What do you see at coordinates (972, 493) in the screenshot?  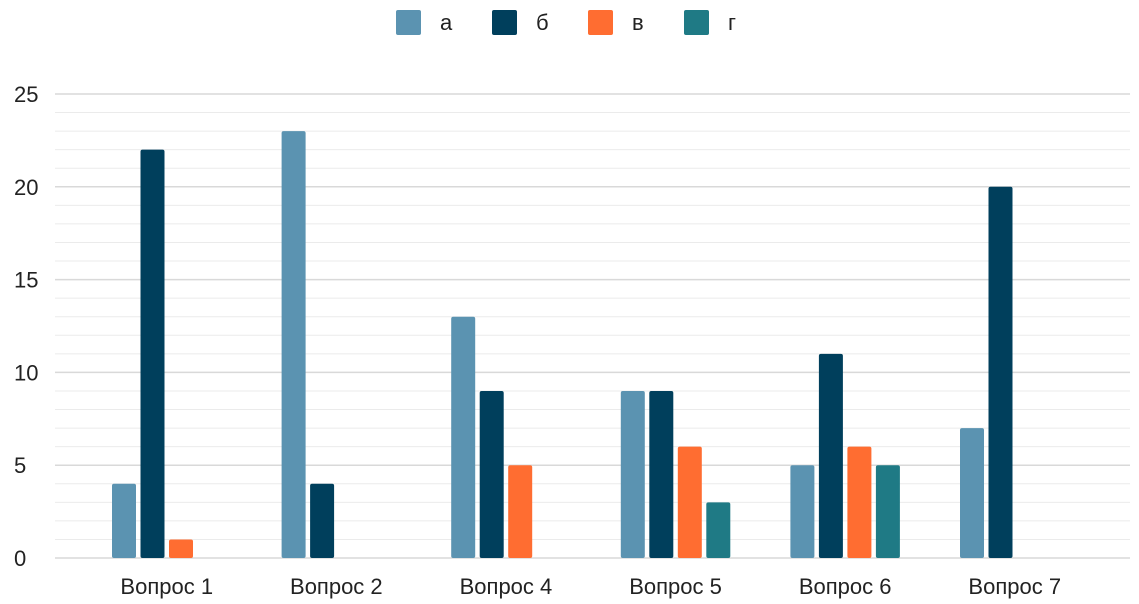 I see `bar-а-6` at bounding box center [972, 493].